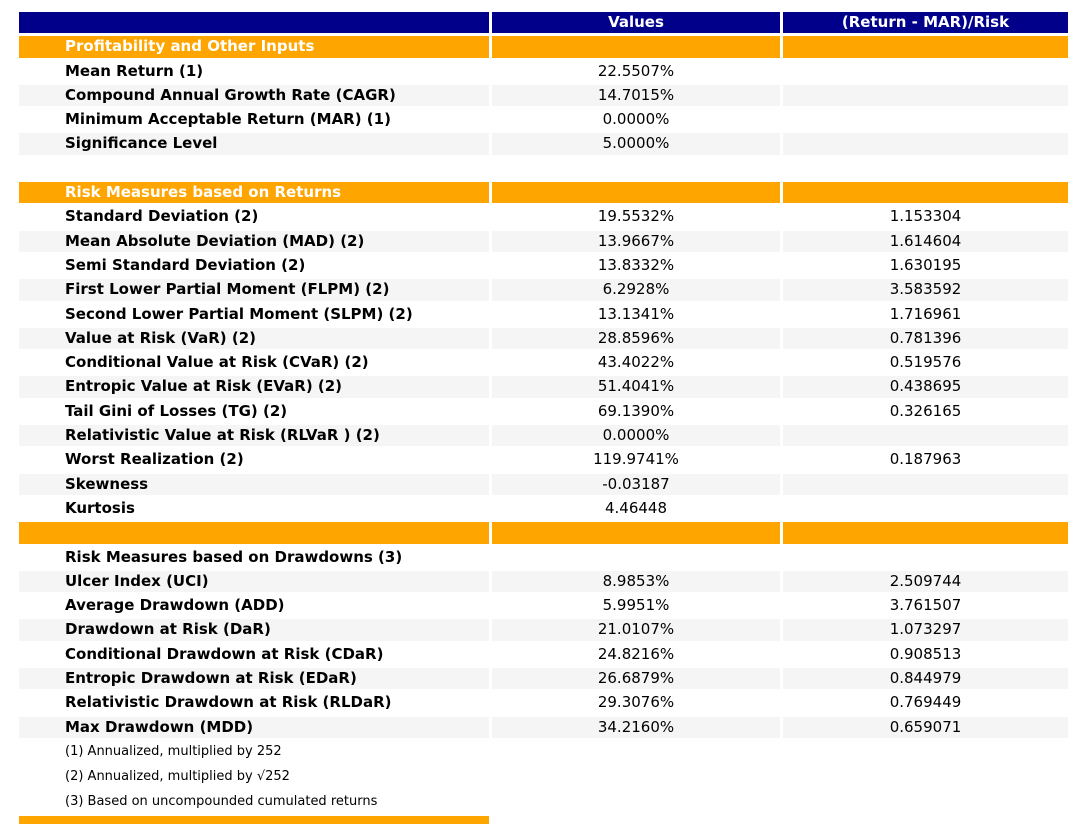 This screenshot has width=1078, height=824. I want to click on column-header-ratio: (Return - MAR)/Risk, so click(925, 23).